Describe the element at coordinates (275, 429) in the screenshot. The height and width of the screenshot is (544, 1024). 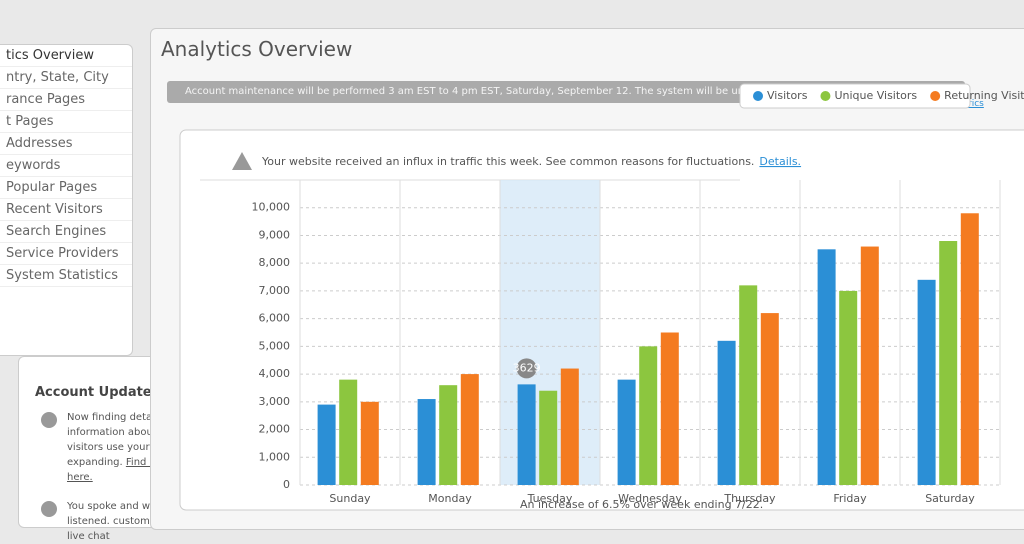
I see `y-tick-label: 2,000` at that location.